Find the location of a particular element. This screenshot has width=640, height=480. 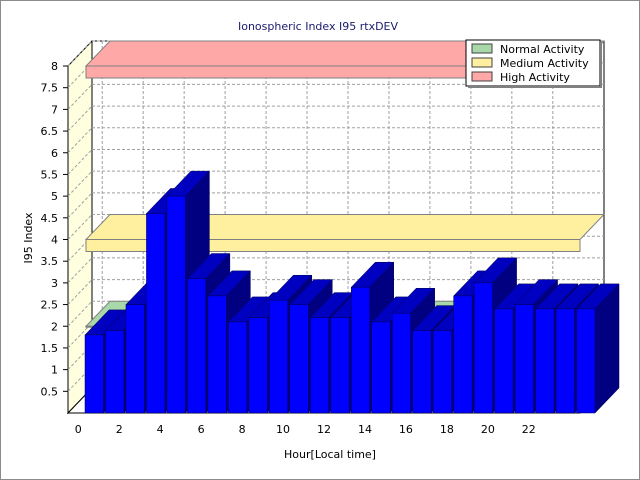

x-tick-label: 8 is located at coordinates (242, 429).